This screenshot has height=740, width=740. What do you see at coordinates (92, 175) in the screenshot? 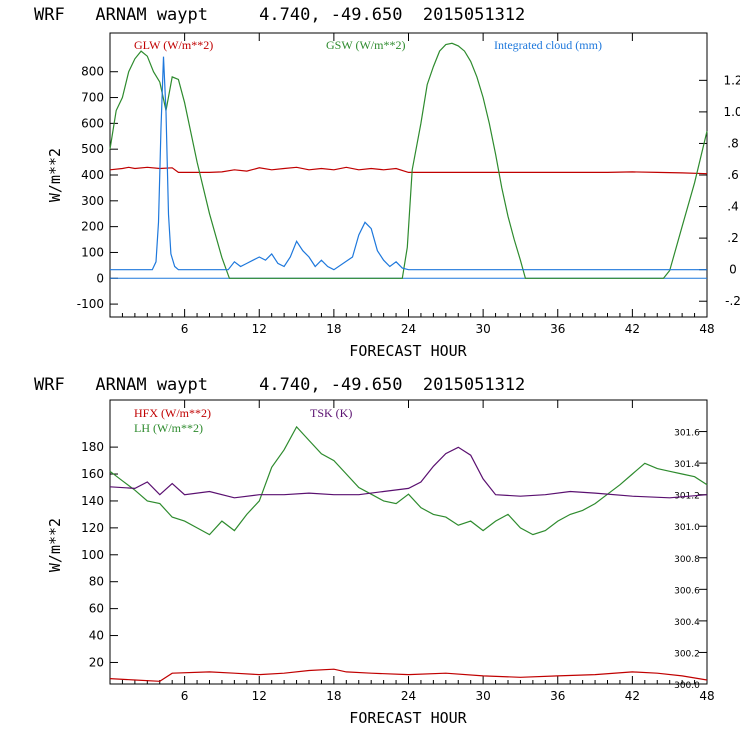
I see `y-tick-label: 400` at bounding box center [92, 175].